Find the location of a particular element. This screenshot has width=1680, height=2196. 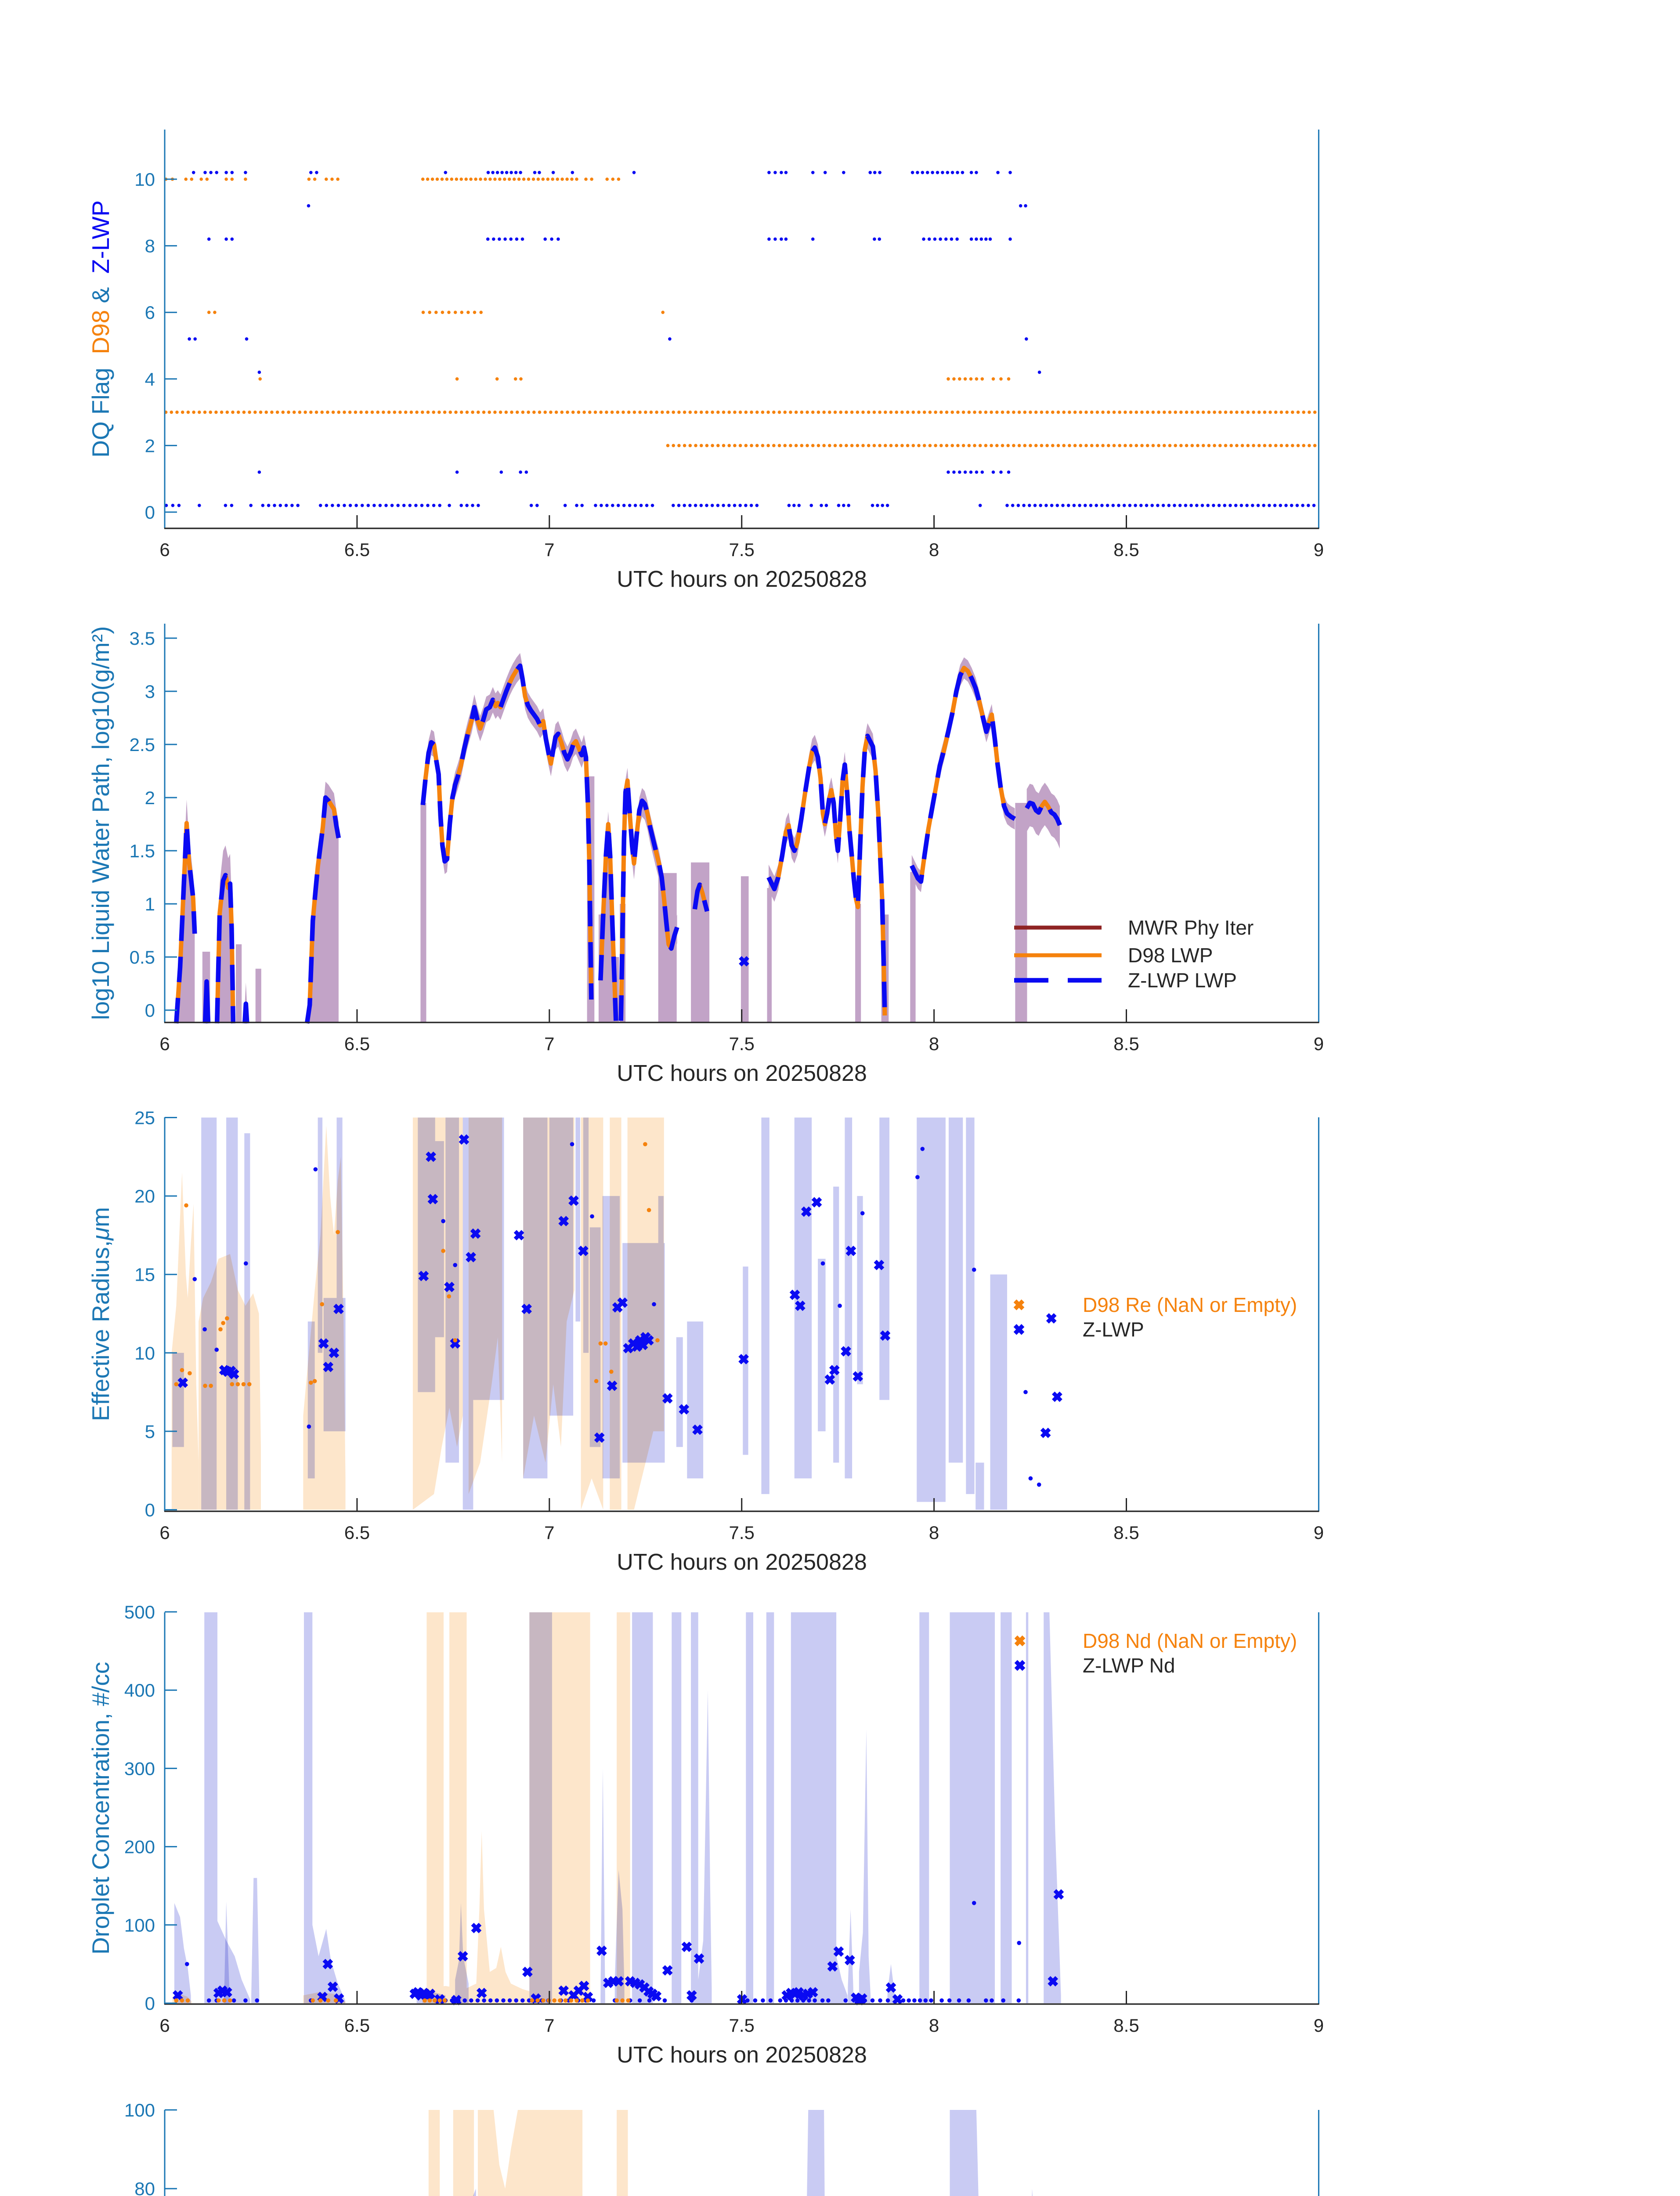

svg-text: 4 is located at coordinates (150, 379).